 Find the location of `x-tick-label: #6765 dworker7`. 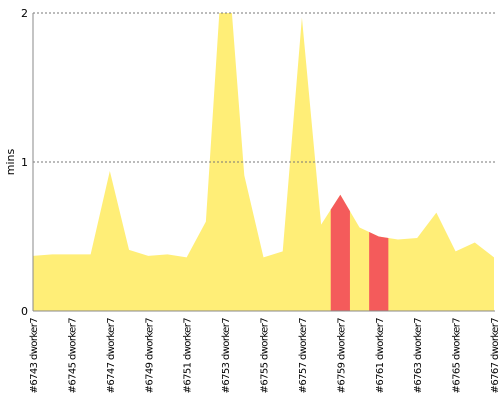

x-tick-label: #6765 dworker7 is located at coordinates (457, 356).